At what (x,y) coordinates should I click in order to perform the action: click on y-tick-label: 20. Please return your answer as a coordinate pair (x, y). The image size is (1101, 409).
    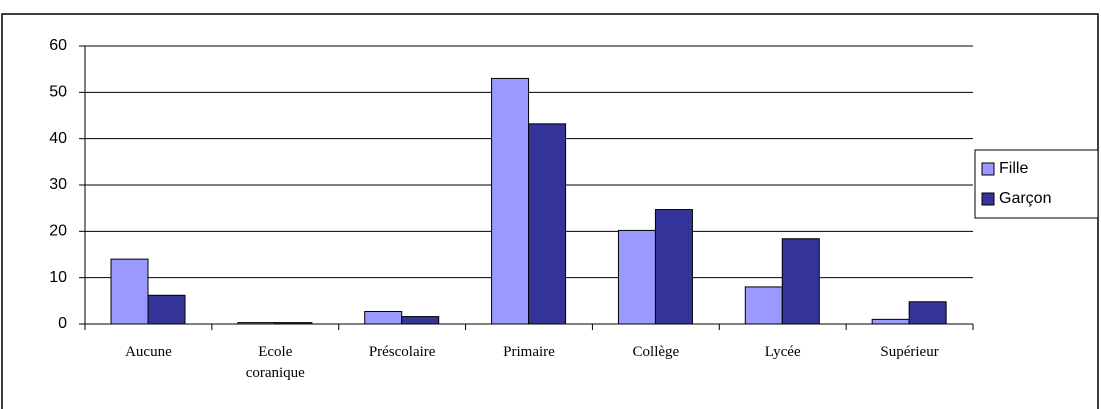
    Looking at the image, I should click on (58, 231).